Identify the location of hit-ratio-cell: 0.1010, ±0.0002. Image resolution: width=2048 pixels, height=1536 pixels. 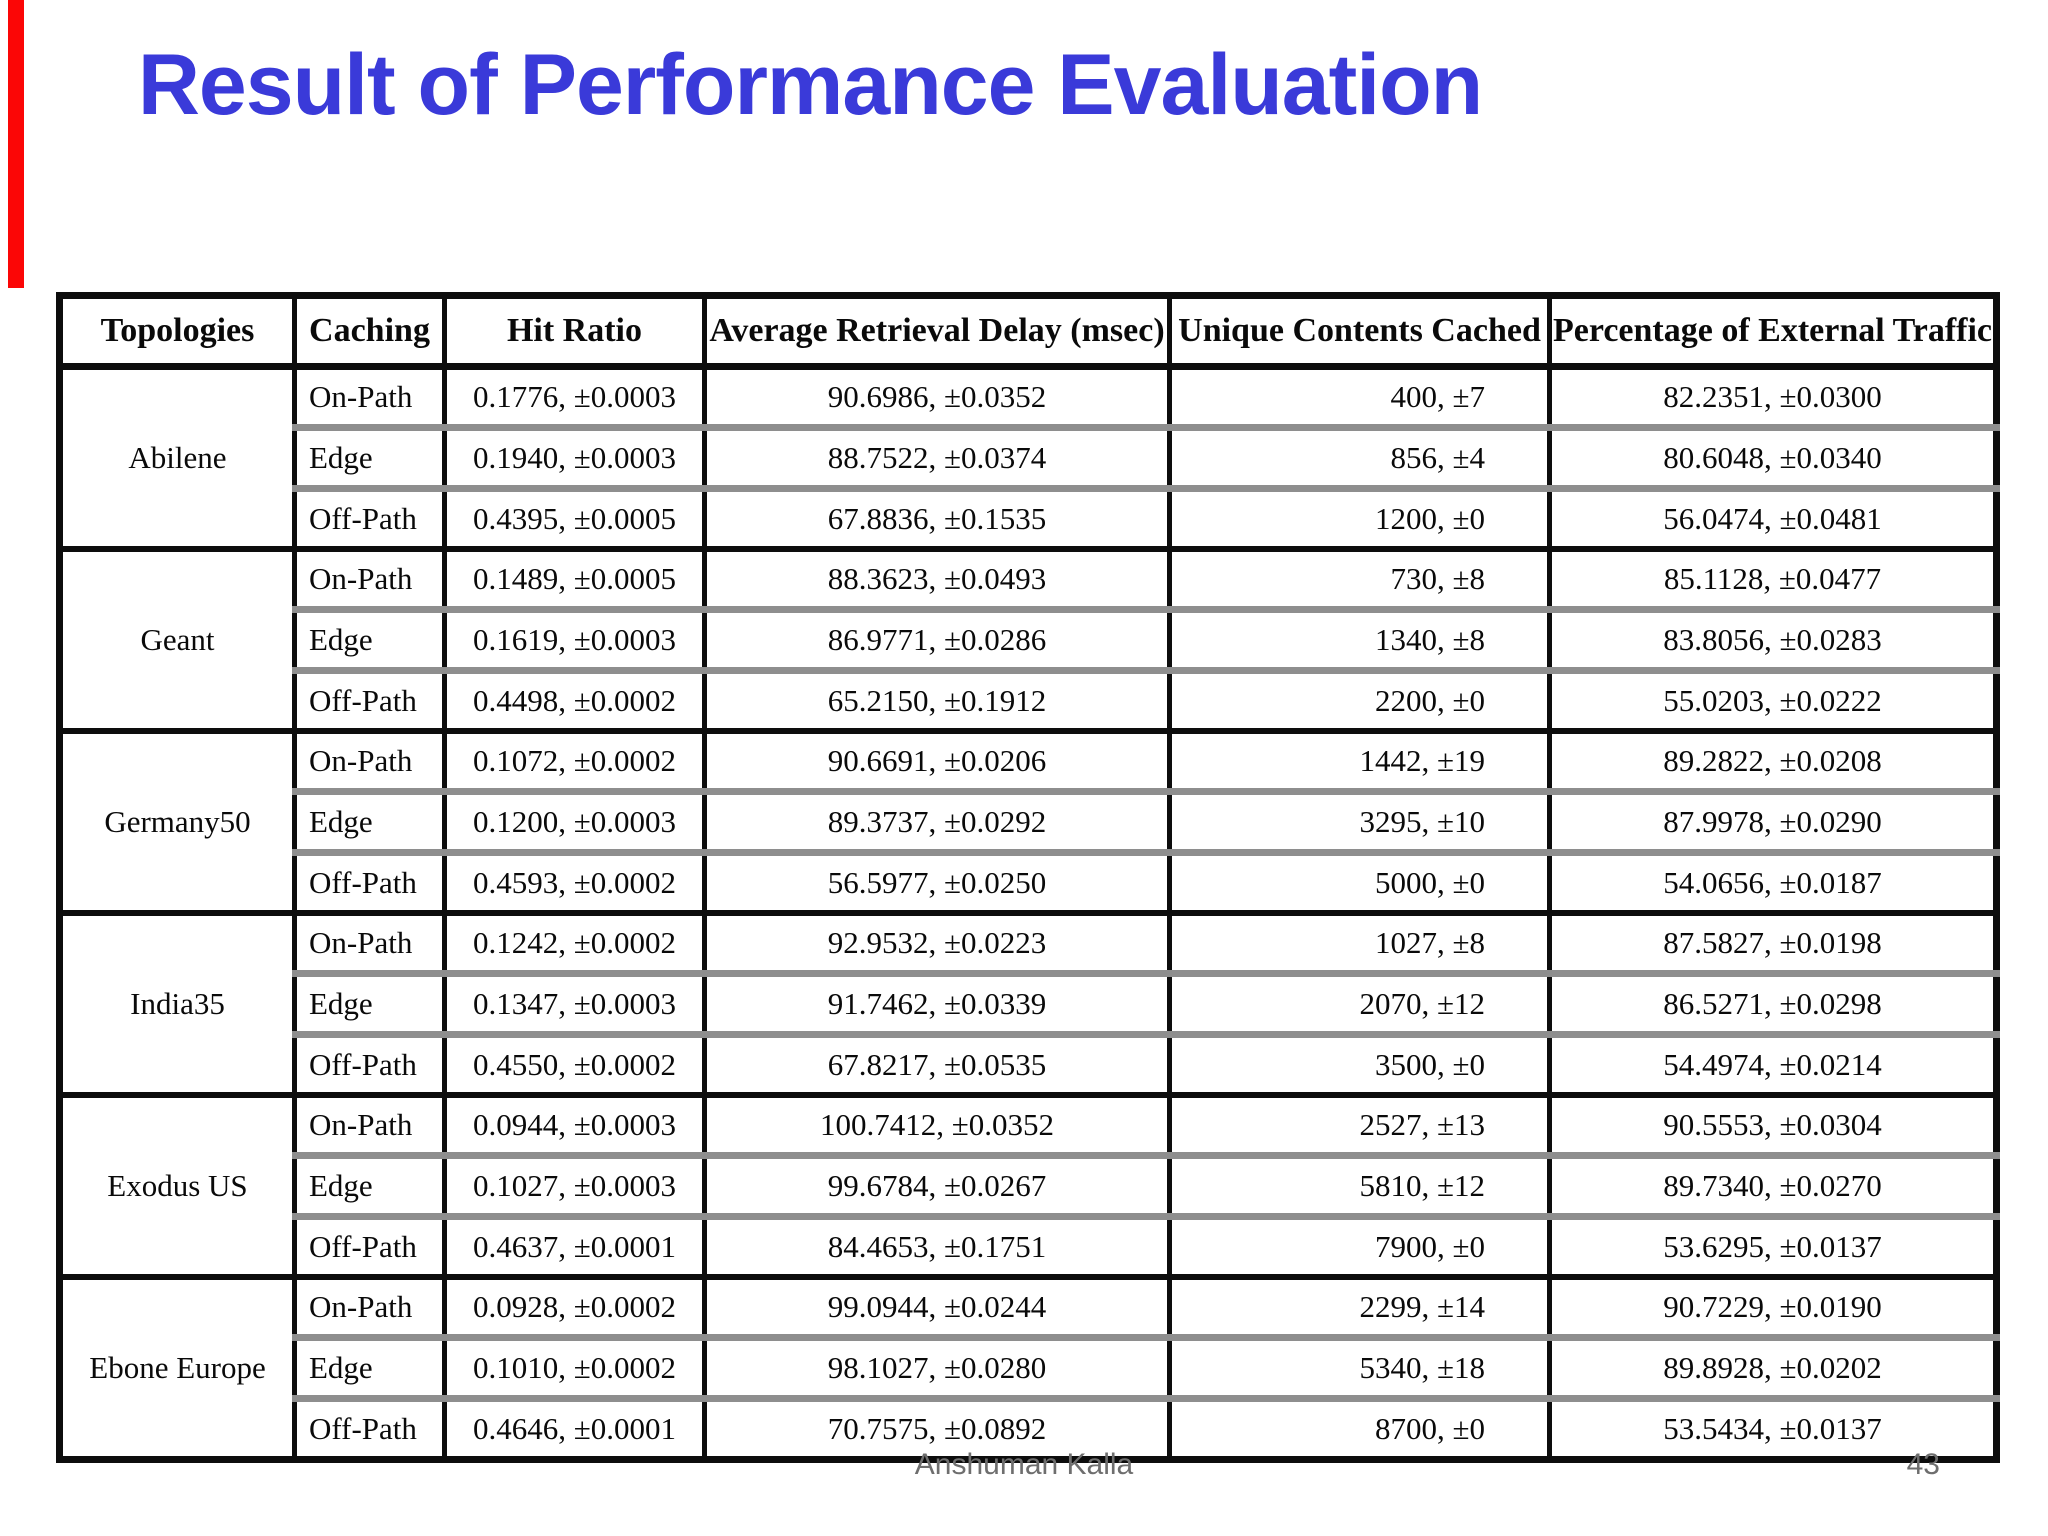
(573, 1366).